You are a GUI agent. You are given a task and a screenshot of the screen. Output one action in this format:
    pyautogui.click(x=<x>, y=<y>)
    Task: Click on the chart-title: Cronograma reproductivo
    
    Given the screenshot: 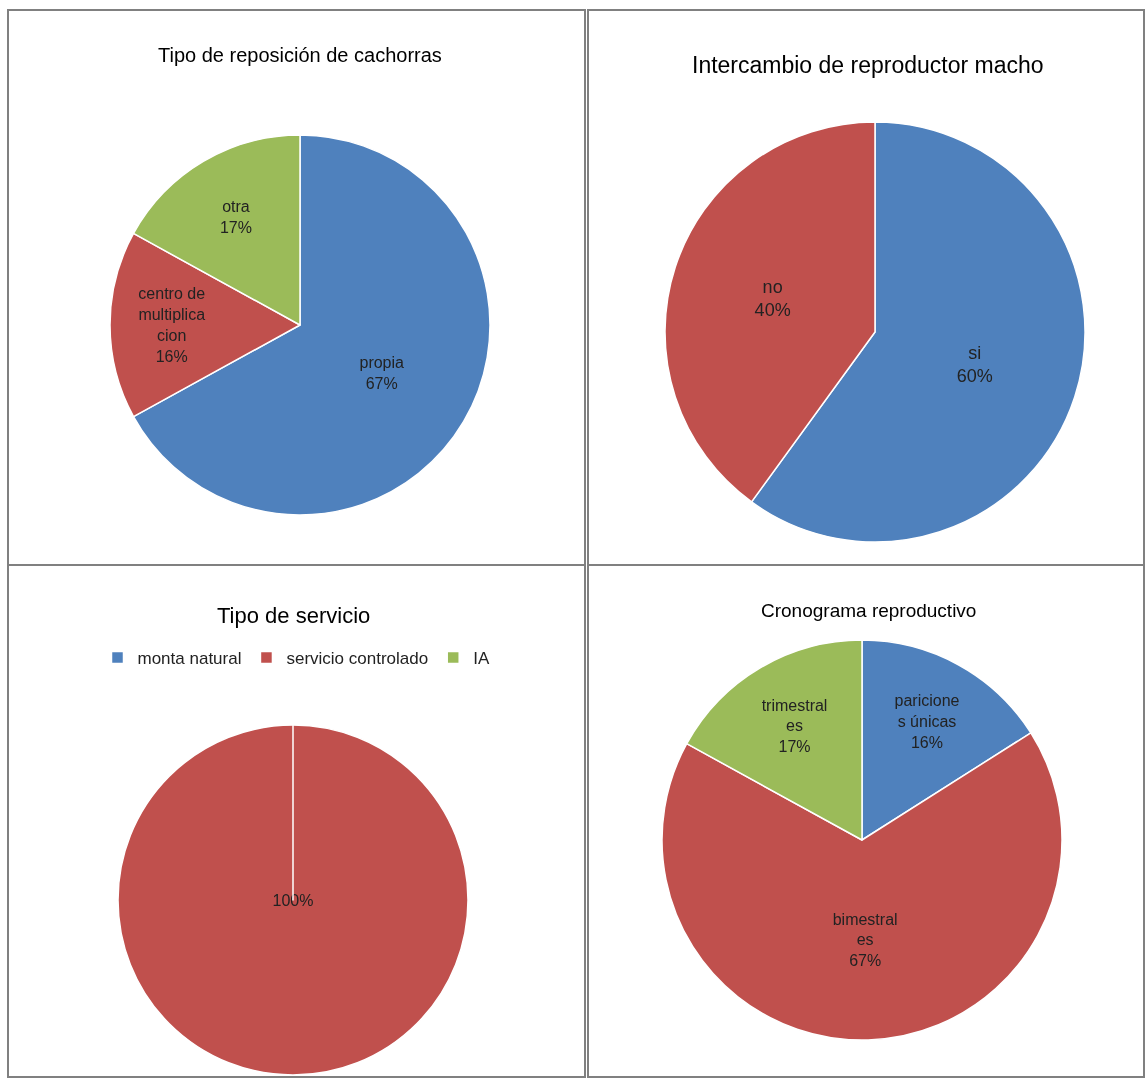 What is the action you would take?
    pyautogui.click(x=869, y=610)
    